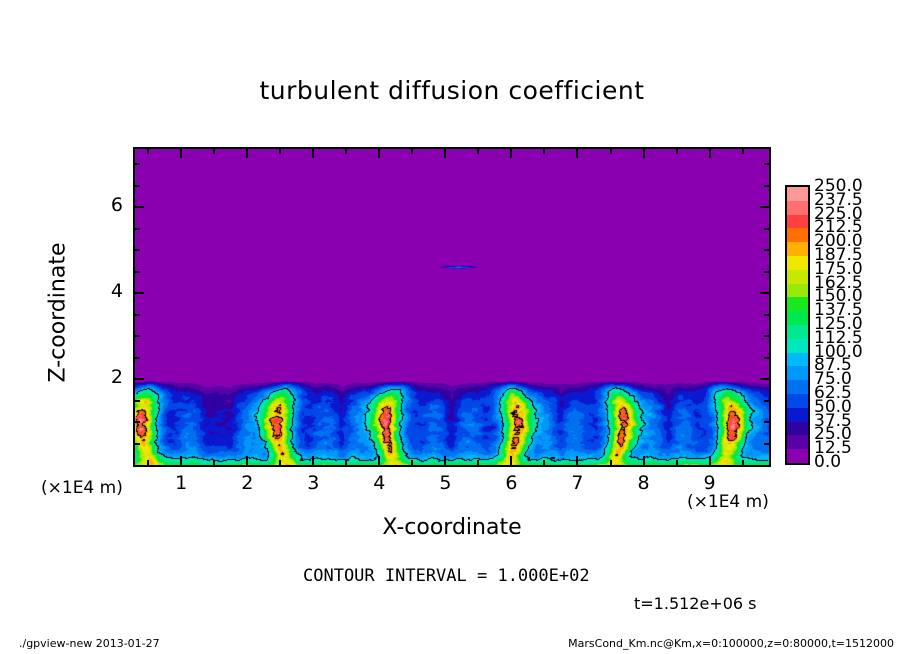 Image resolution: width=904 pixels, height=654 pixels. Describe the element at coordinates (313, 483) in the screenshot. I see `x-tick-label: 3` at that location.